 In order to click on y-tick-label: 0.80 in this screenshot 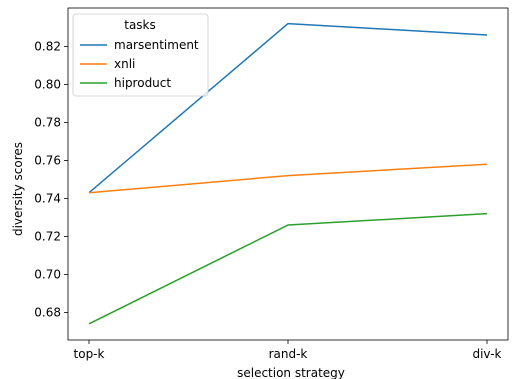, I will do `click(47, 84)`.